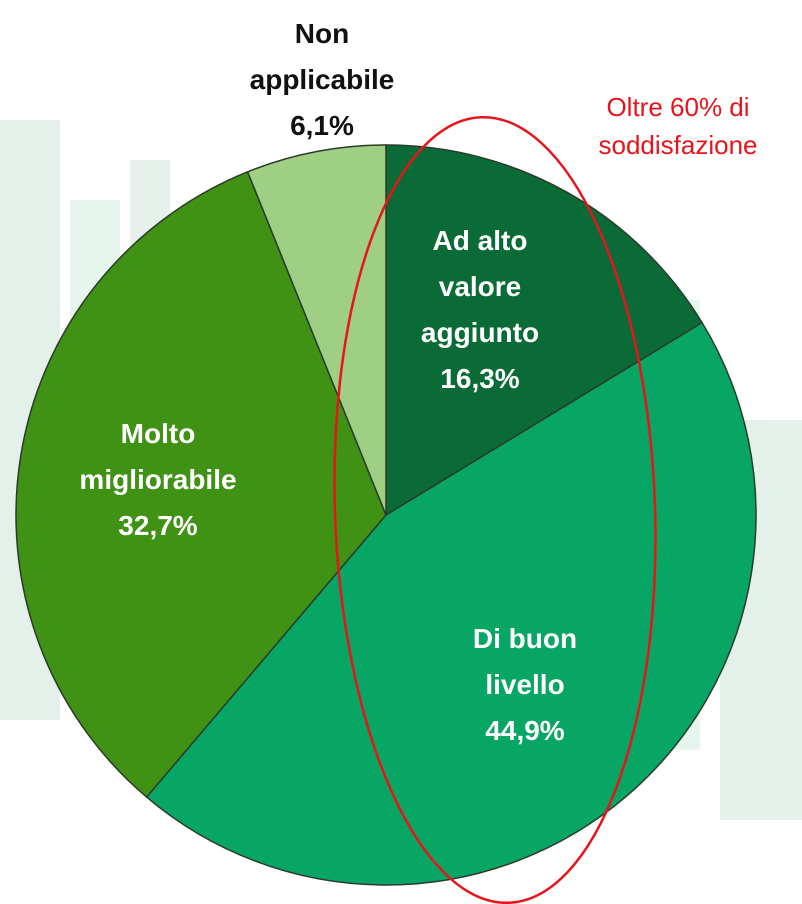 This screenshot has height=904, width=802. I want to click on category-label: Ad alto valore aggiunto, so click(480, 286).